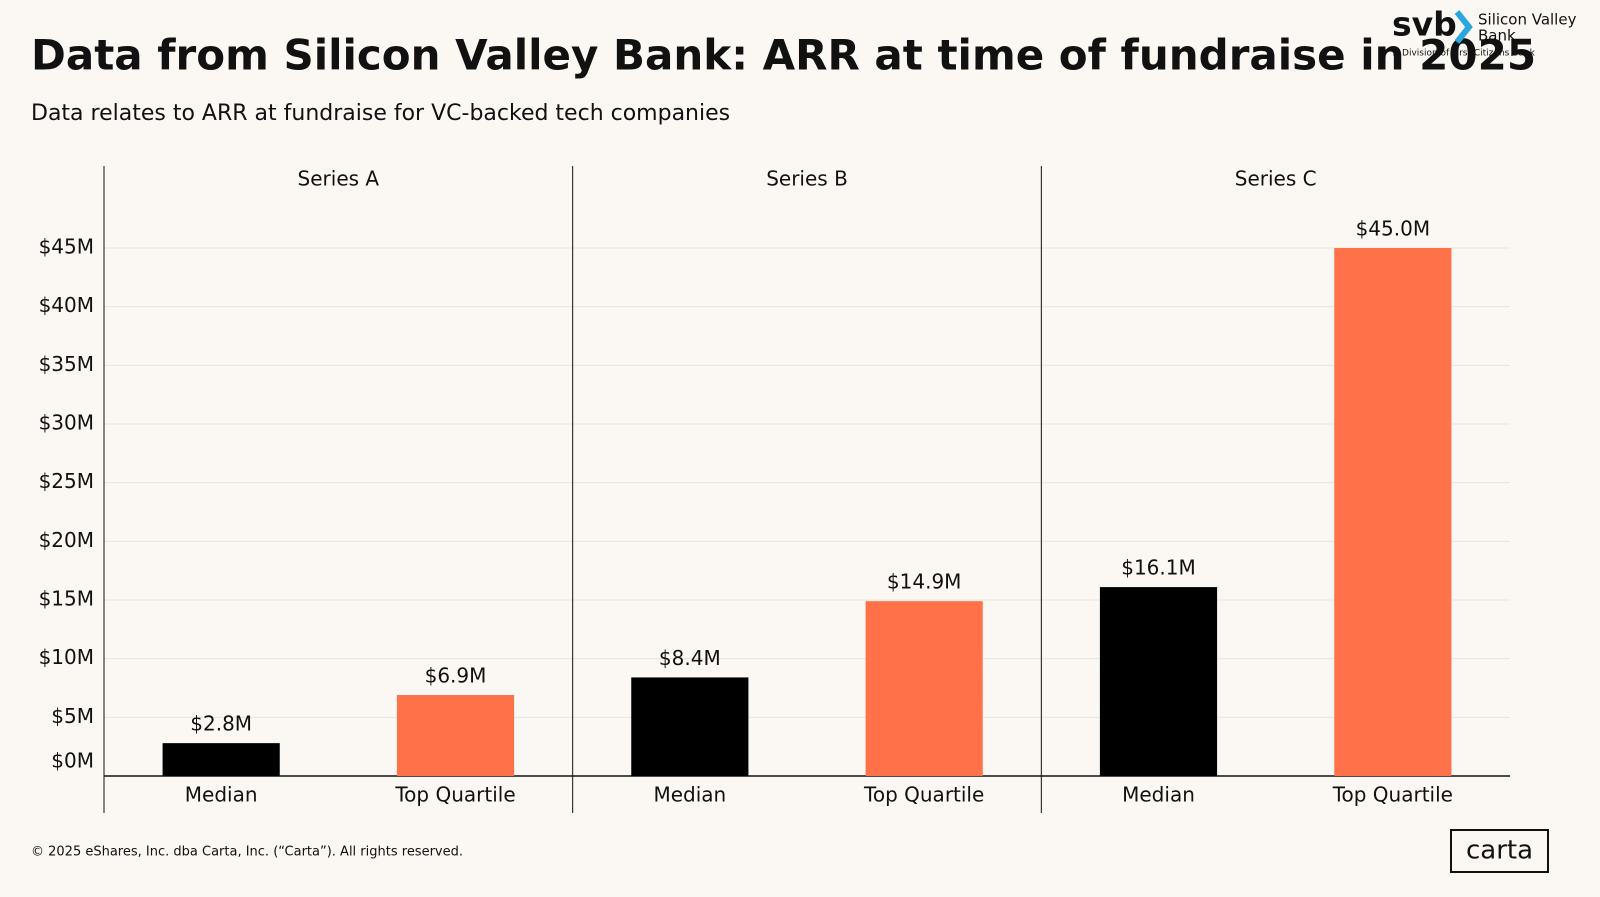 This screenshot has height=897, width=1600. What do you see at coordinates (807, 179) in the screenshot?
I see `panel-title: Series B` at bounding box center [807, 179].